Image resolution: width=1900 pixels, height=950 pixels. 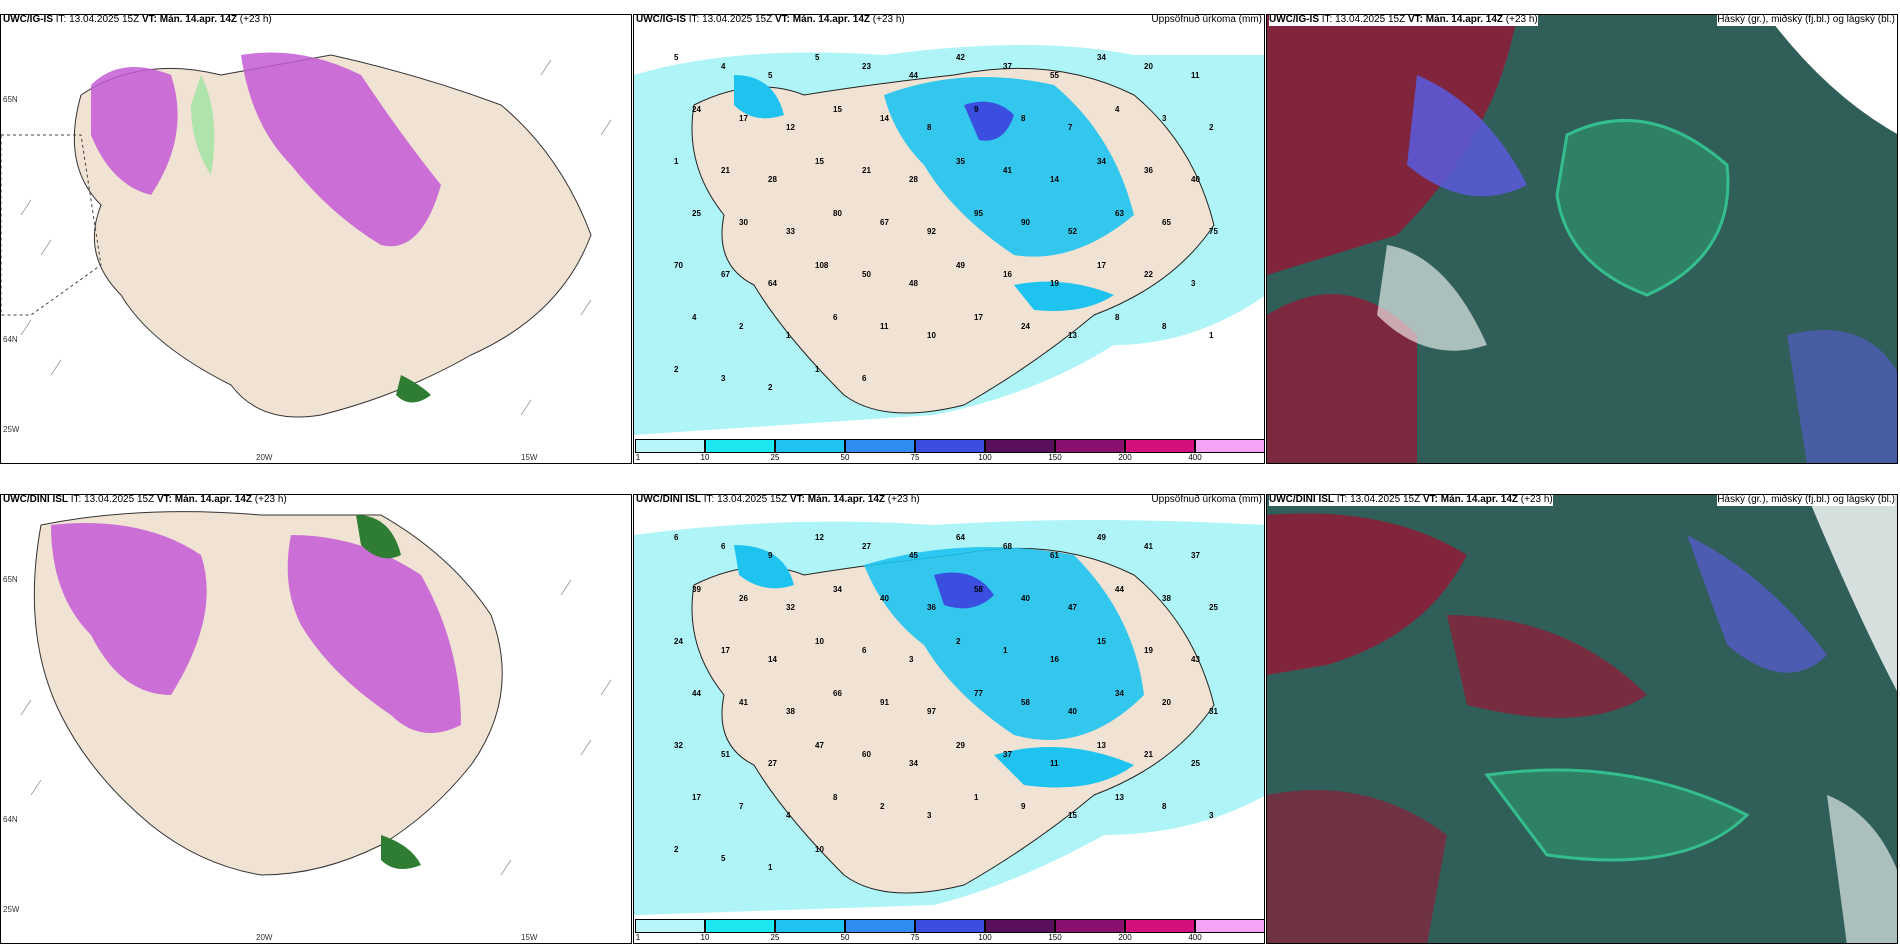 I want to click on precip-value-label: 63, so click(x=1119, y=213).